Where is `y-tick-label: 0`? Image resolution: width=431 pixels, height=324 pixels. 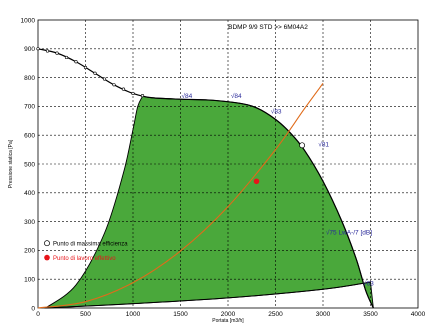
y-tick-label: 0 is located at coordinates (33, 308).